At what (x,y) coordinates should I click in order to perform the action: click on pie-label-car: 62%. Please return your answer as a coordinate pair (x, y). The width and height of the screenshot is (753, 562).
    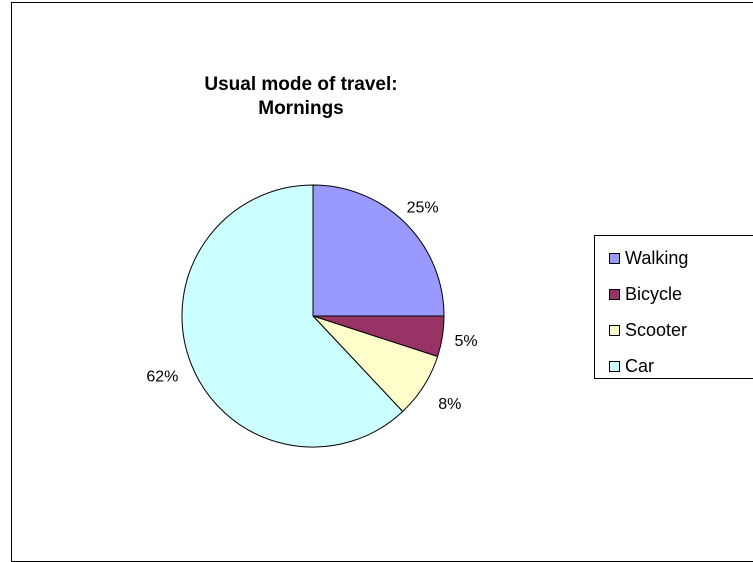
    Looking at the image, I should click on (162, 377).